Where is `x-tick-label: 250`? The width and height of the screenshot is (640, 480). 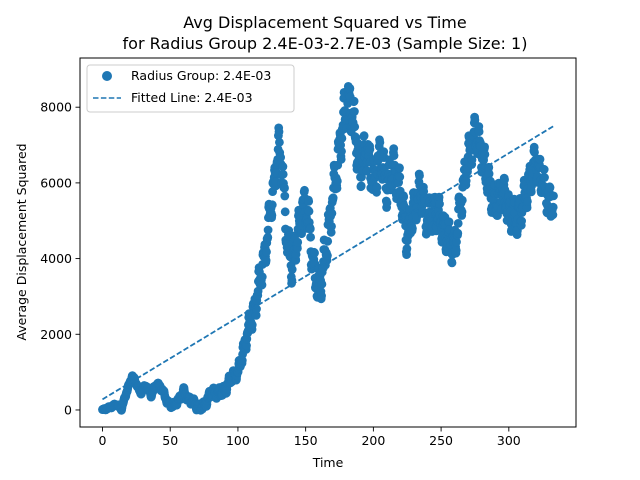
x-tick-label: 250 is located at coordinates (441, 440).